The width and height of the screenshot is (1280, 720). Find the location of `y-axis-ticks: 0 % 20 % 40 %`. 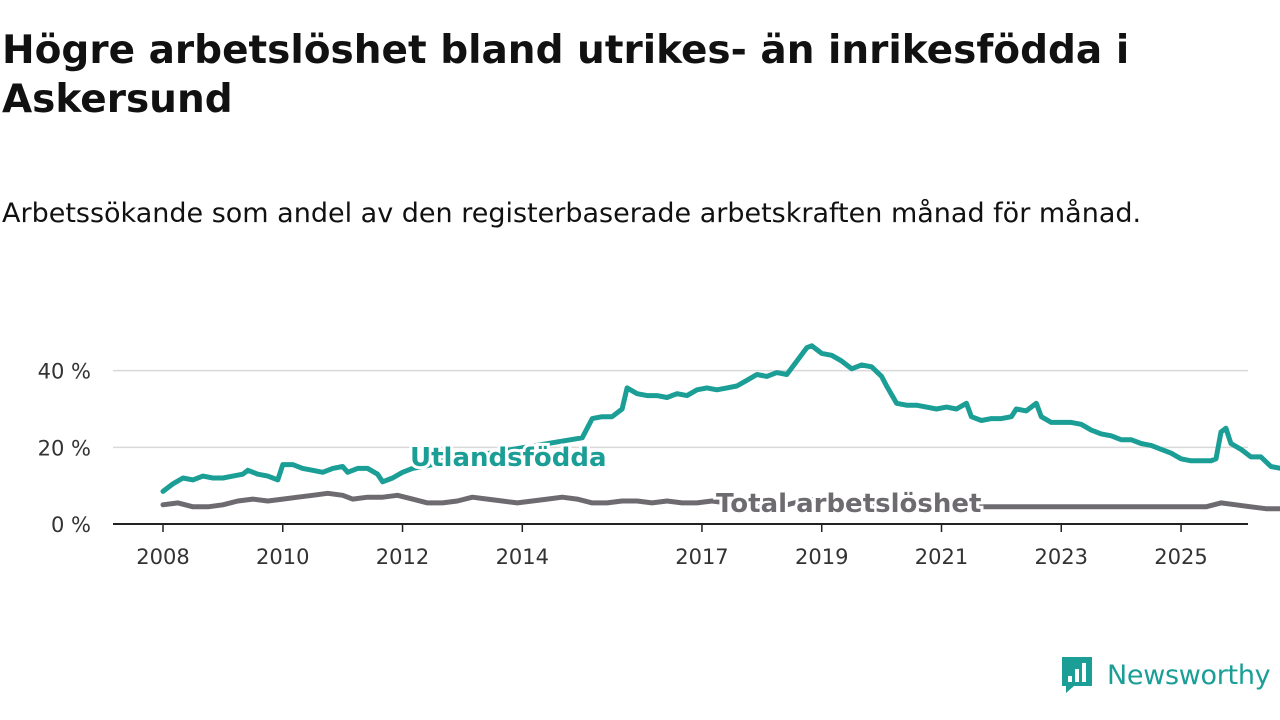

y-axis-ticks: 0 % 20 % 40 % is located at coordinates (64, 448).